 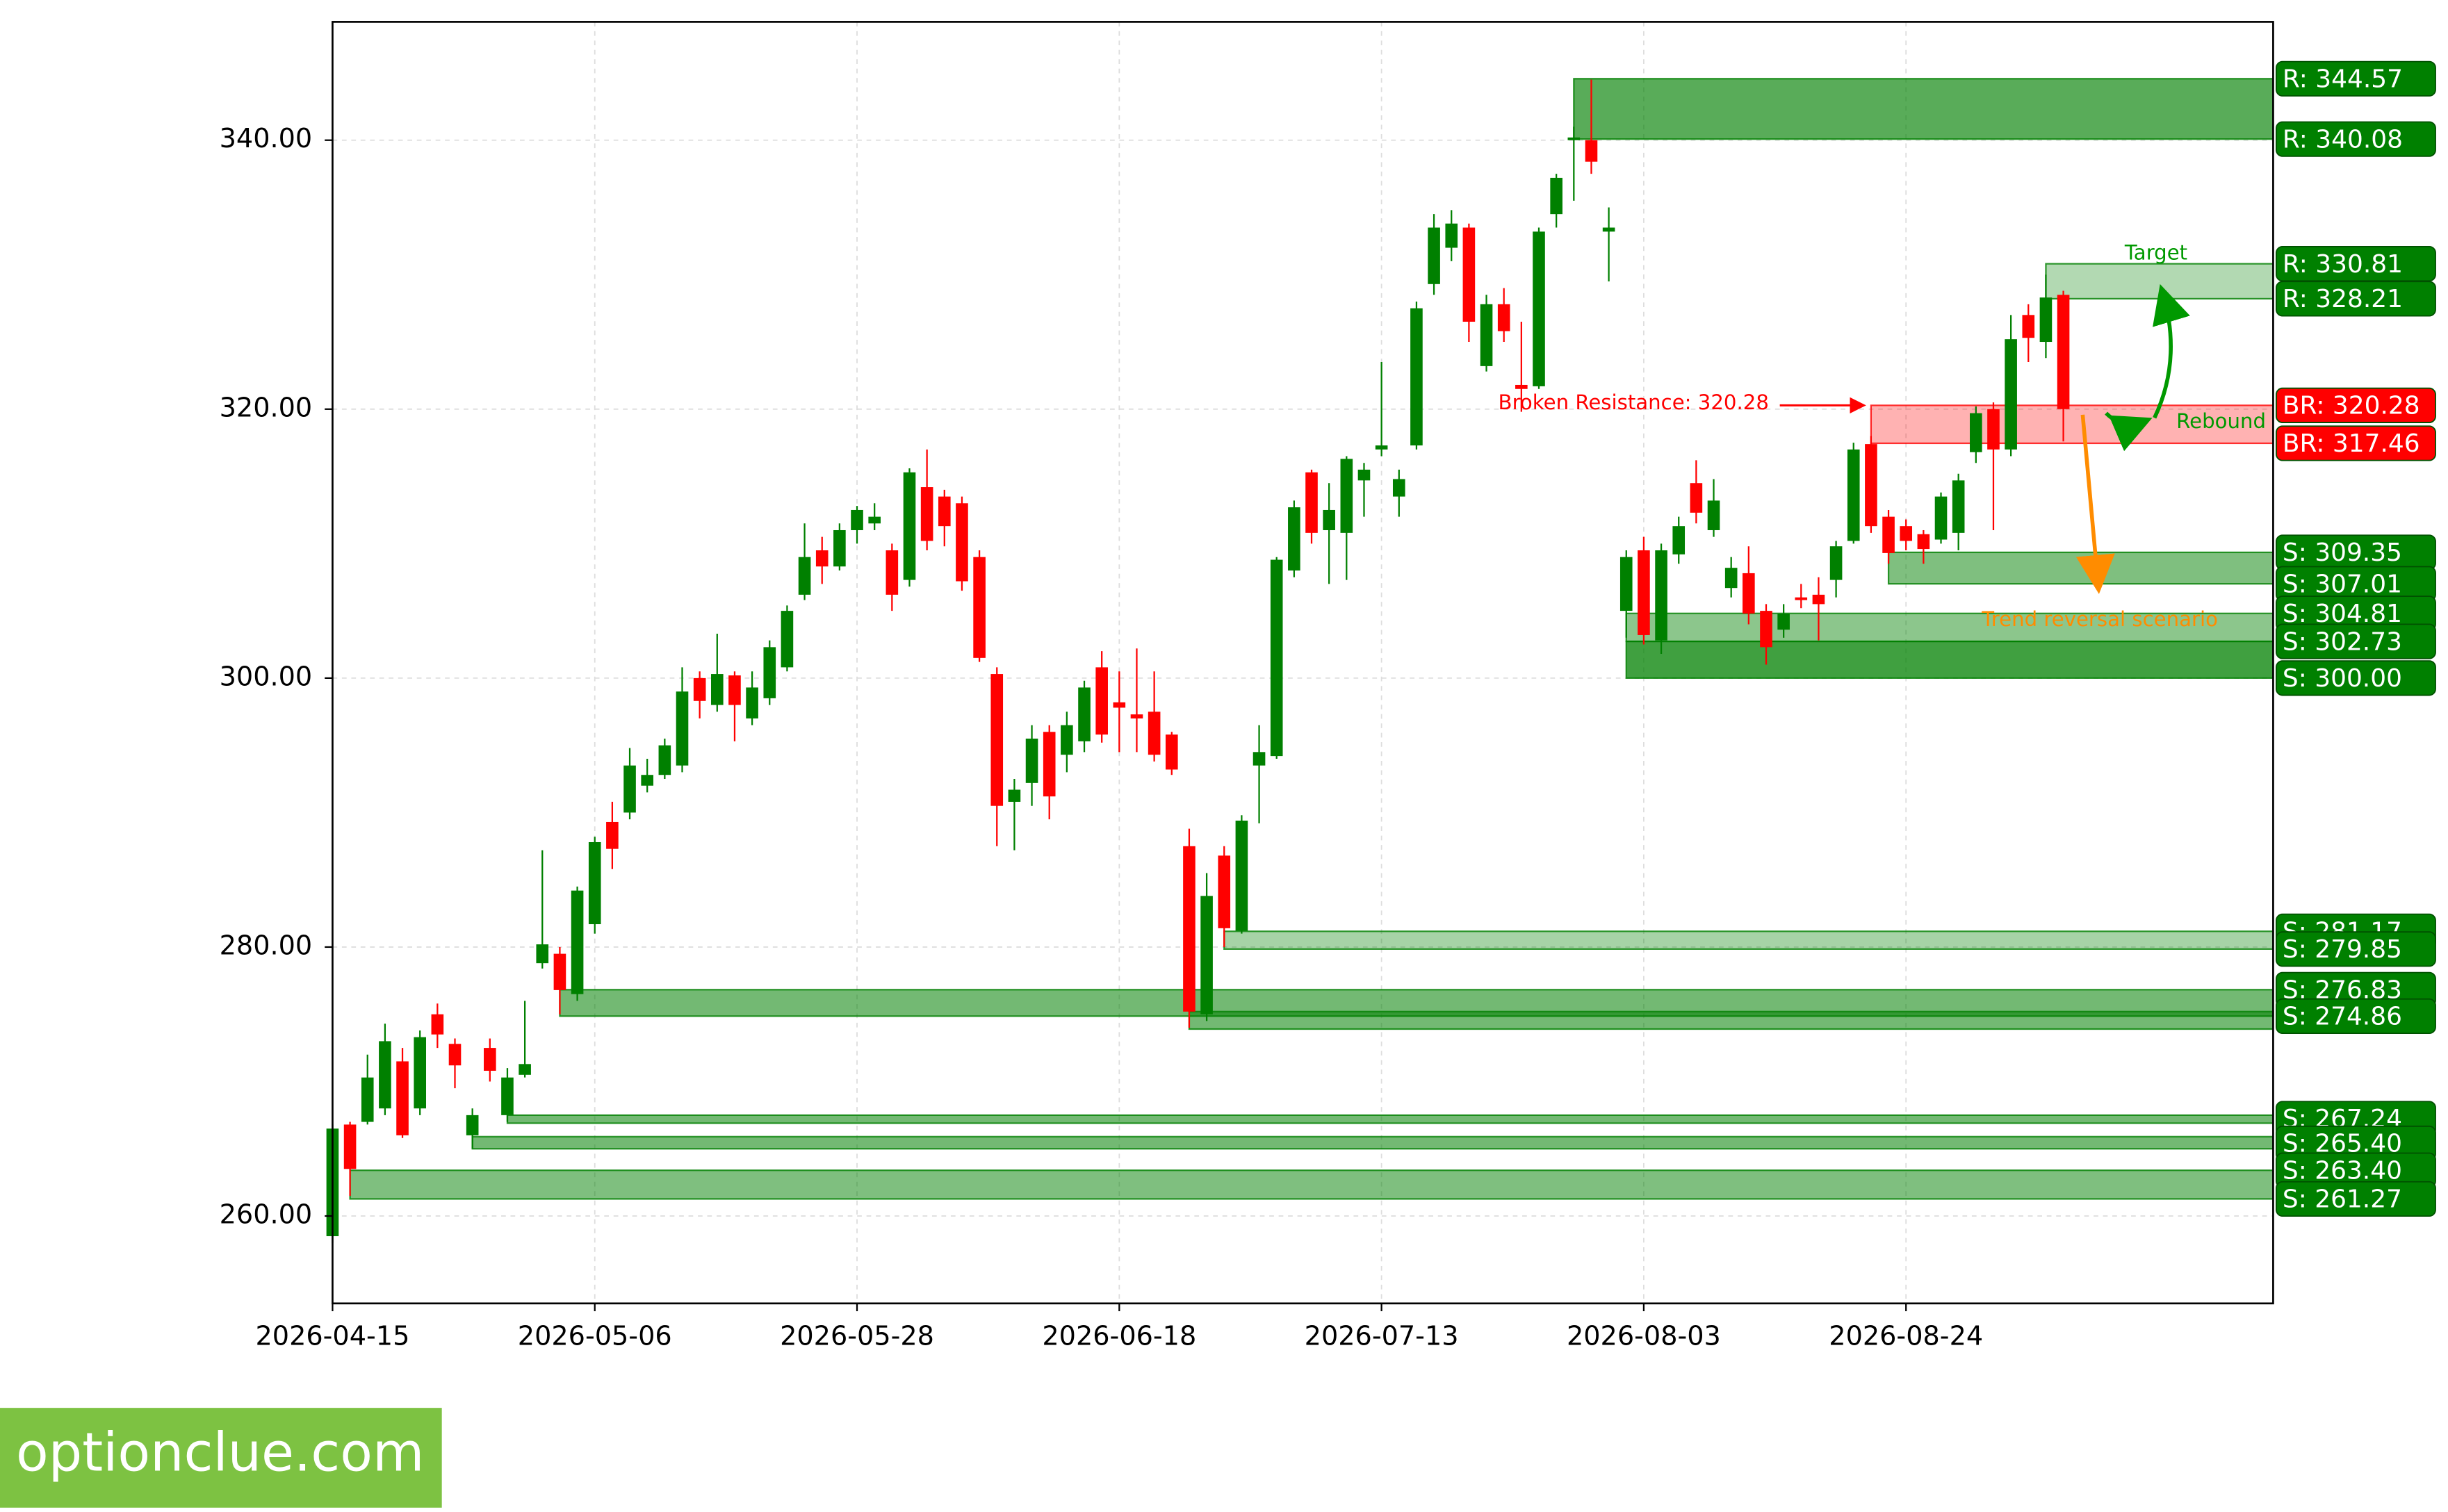 What do you see at coordinates (2343, 299) in the screenshot?
I see `level-label: R: 328.21` at bounding box center [2343, 299].